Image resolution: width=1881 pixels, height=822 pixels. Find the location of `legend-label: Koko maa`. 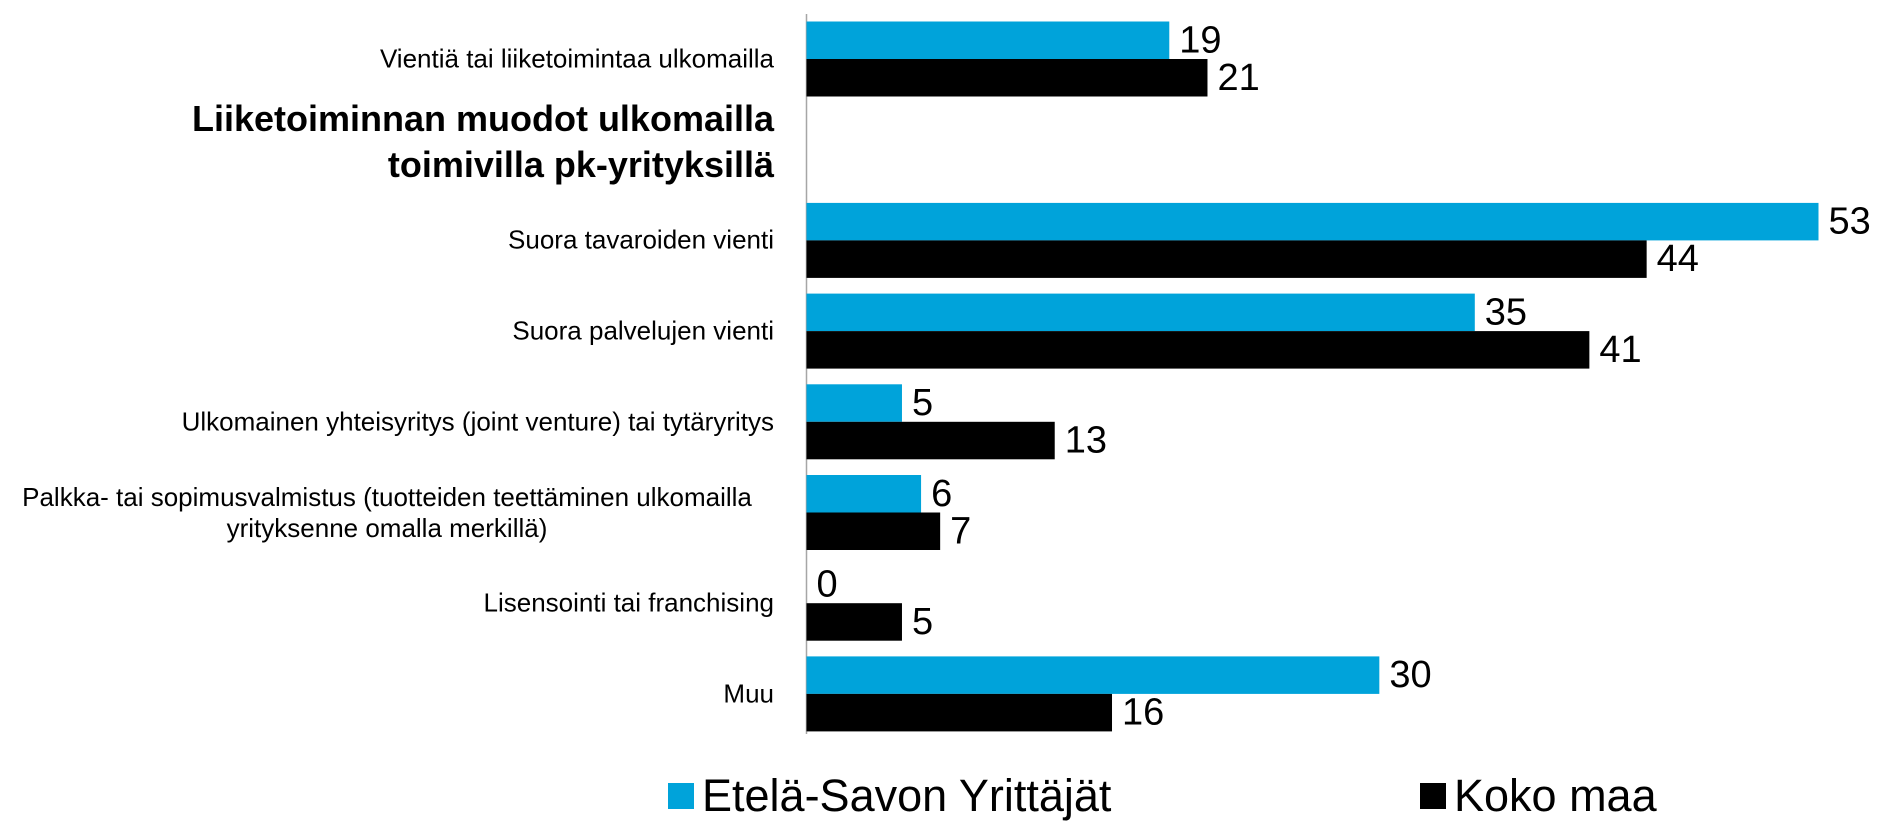

legend-label: Koko maa is located at coordinates (1555, 795).